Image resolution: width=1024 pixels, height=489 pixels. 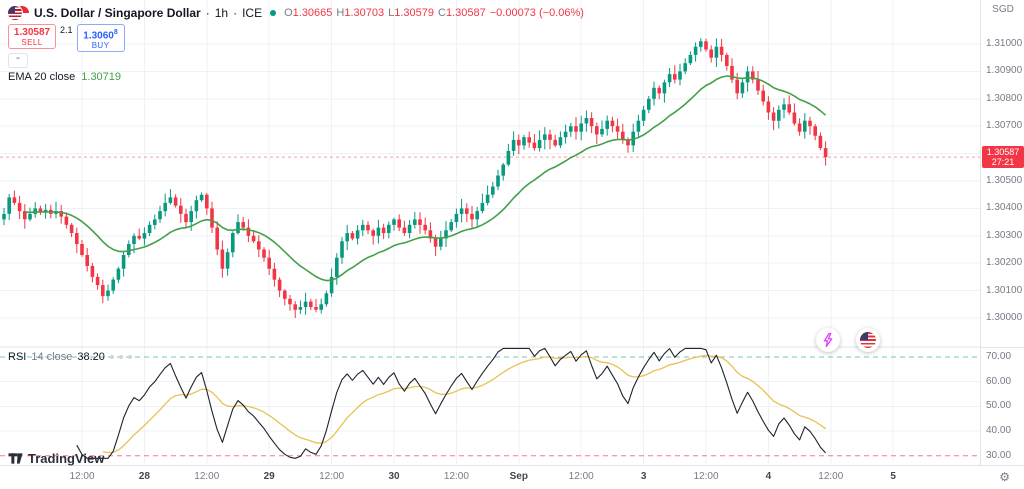 I want to click on price-axis-label: 1.30200, so click(x=1004, y=263).